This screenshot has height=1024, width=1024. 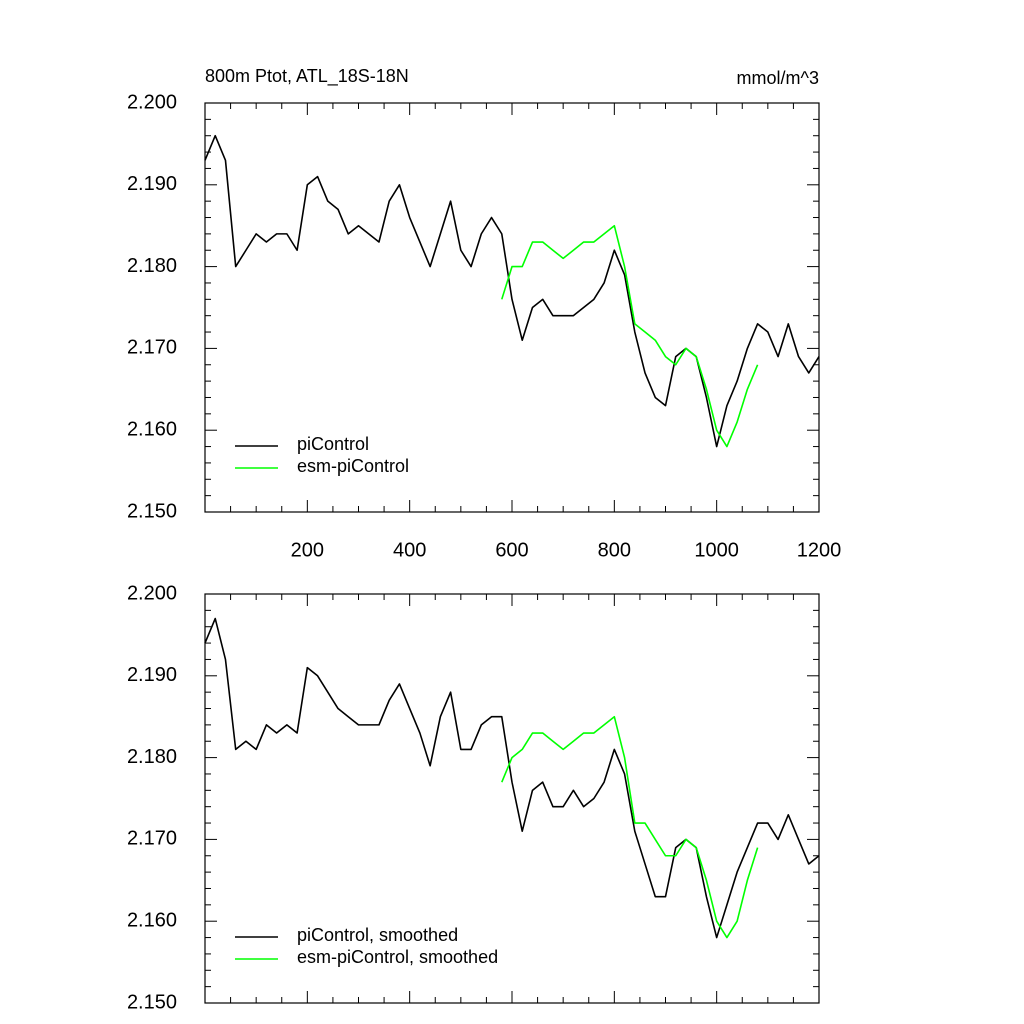 I want to click on x-tick-label: 400, so click(x=409, y=550).